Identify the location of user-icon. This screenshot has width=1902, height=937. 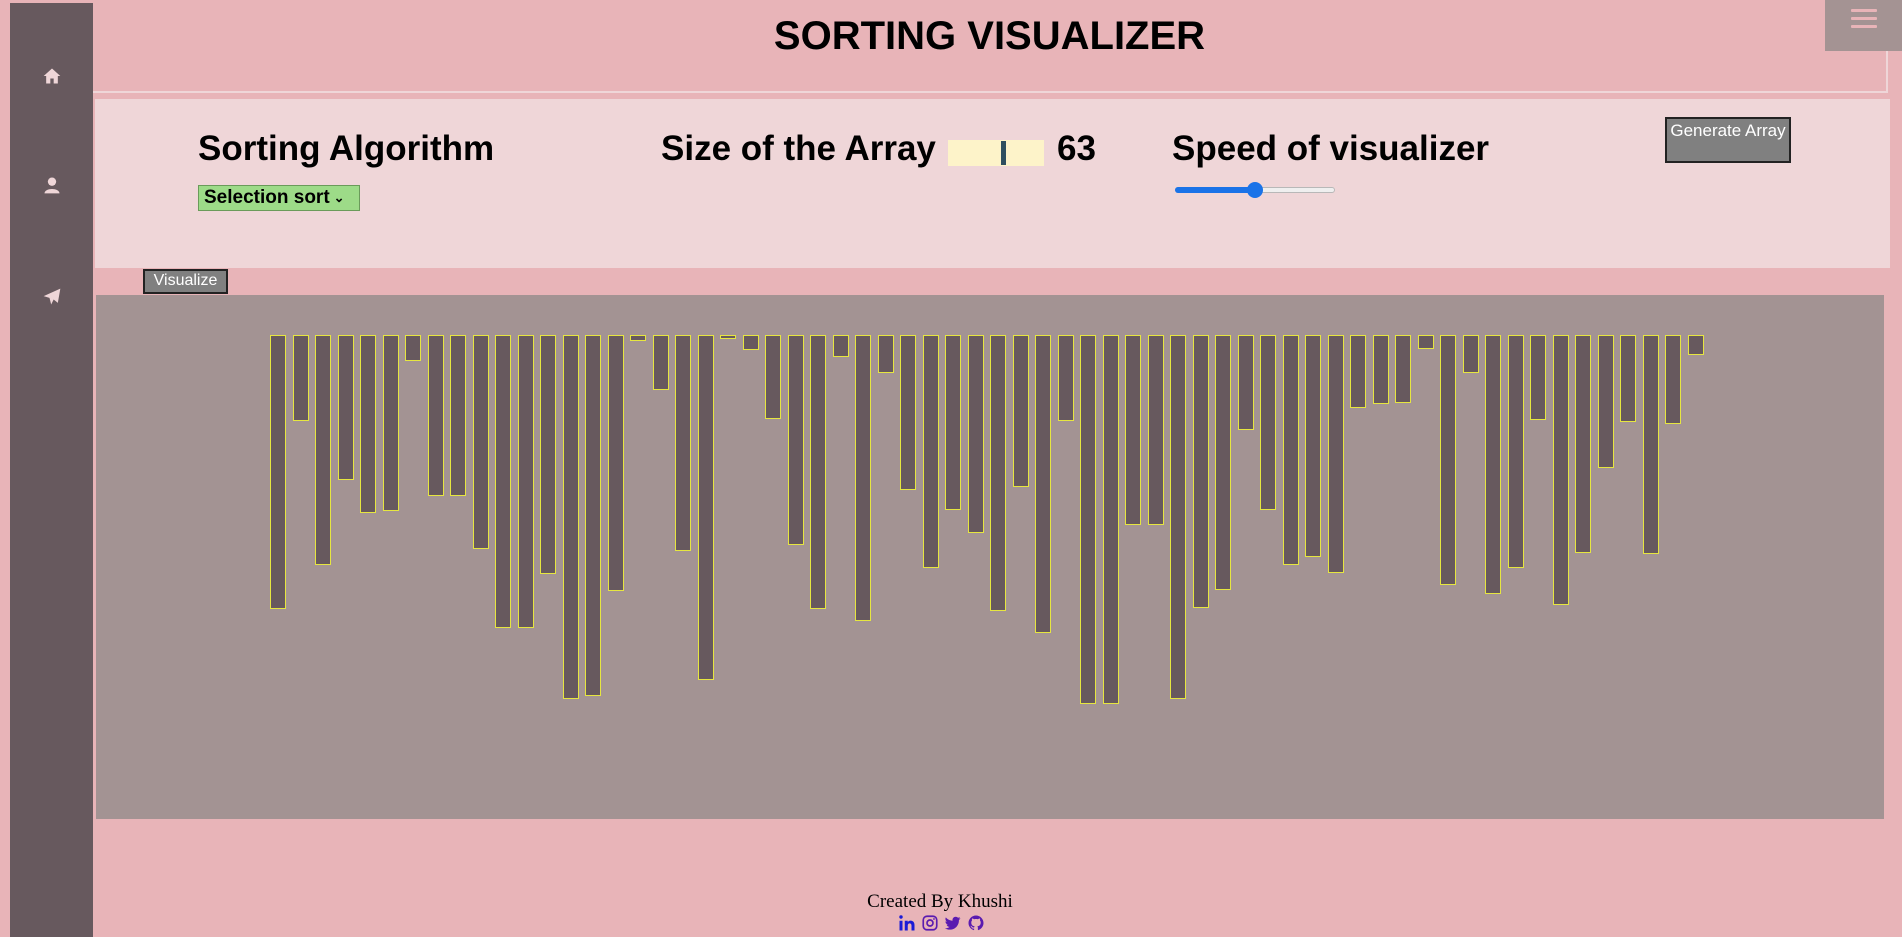
(52, 187).